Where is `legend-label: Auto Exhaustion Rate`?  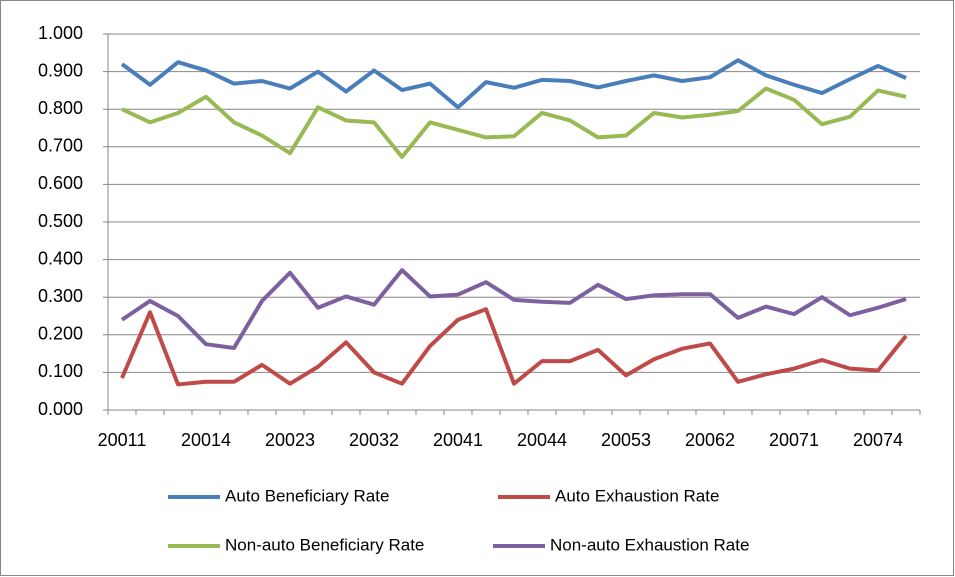
legend-label: Auto Exhaustion Rate is located at coordinates (637, 495).